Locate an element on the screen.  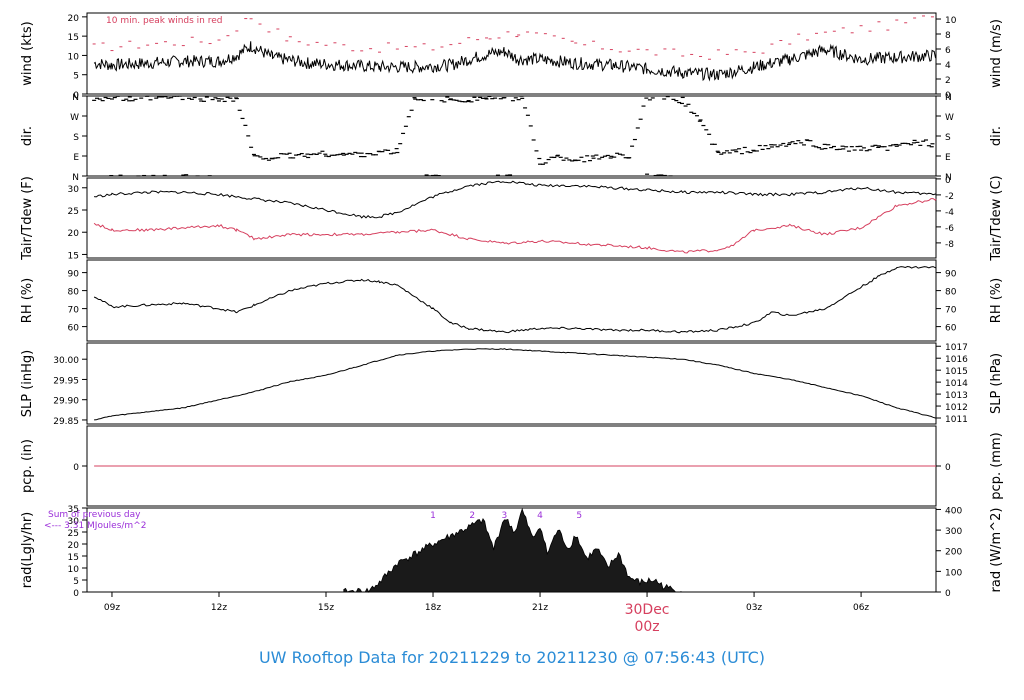
right-tick-label: -4 is located at coordinates (949, 213).